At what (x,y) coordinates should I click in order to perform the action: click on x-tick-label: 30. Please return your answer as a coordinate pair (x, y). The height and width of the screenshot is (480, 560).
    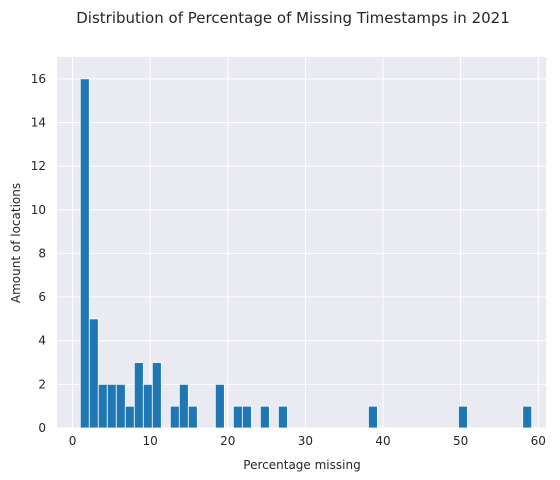
    Looking at the image, I should click on (305, 441).